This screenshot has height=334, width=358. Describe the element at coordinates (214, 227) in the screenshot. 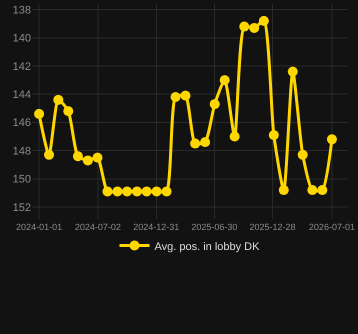

I see `x-tick-label: 2025-06-30` at that location.